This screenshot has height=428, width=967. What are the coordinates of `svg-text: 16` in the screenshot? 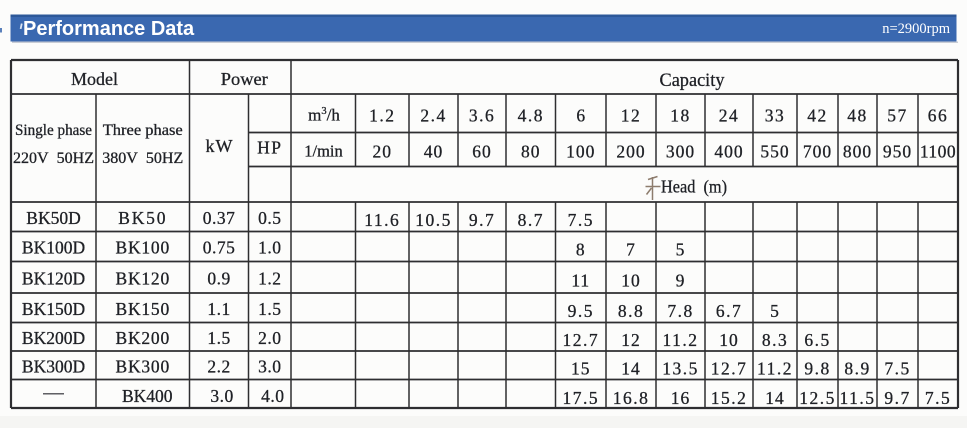 It's located at (681, 398).